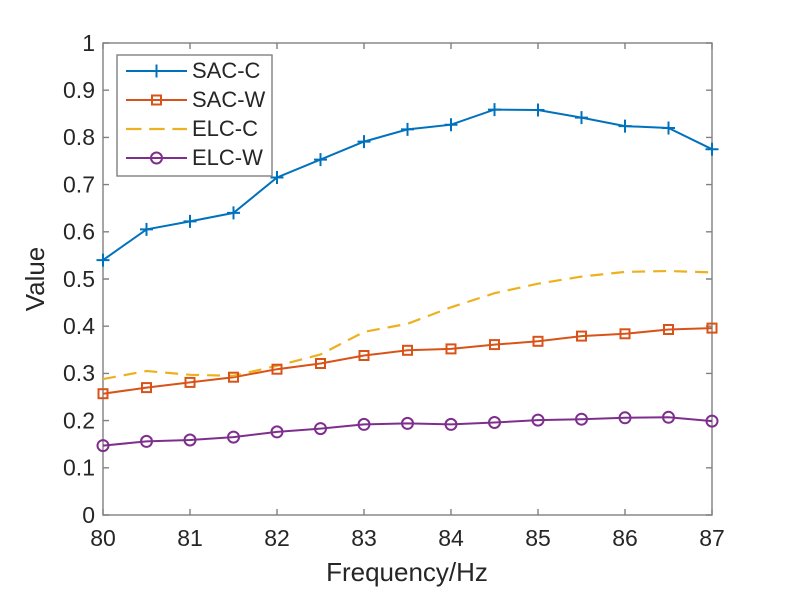 This screenshot has height=596, width=788. I want to click on svg-text: Value, so click(35, 279).